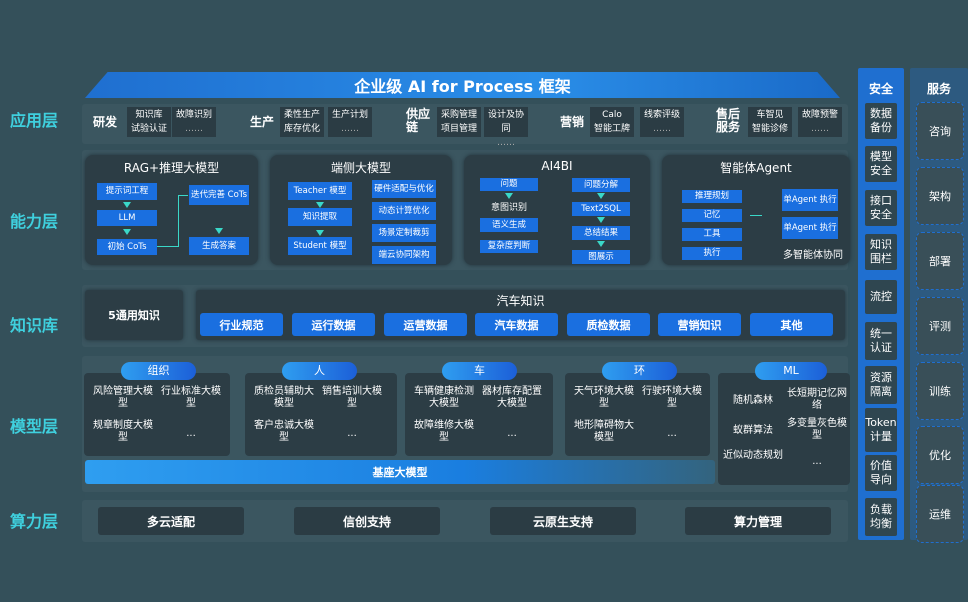  What do you see at coordinates (881, 164) in the screenshot?
I see `security-item: 模型安全` at bounding box center [881, 164].